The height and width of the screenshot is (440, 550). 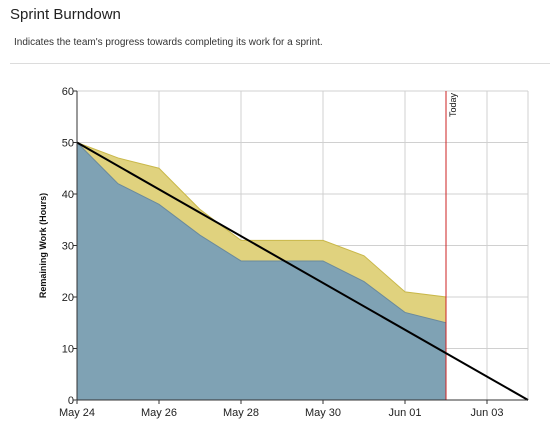 I want to click on x-tick-label: May 26, so click(x=159, y=413).